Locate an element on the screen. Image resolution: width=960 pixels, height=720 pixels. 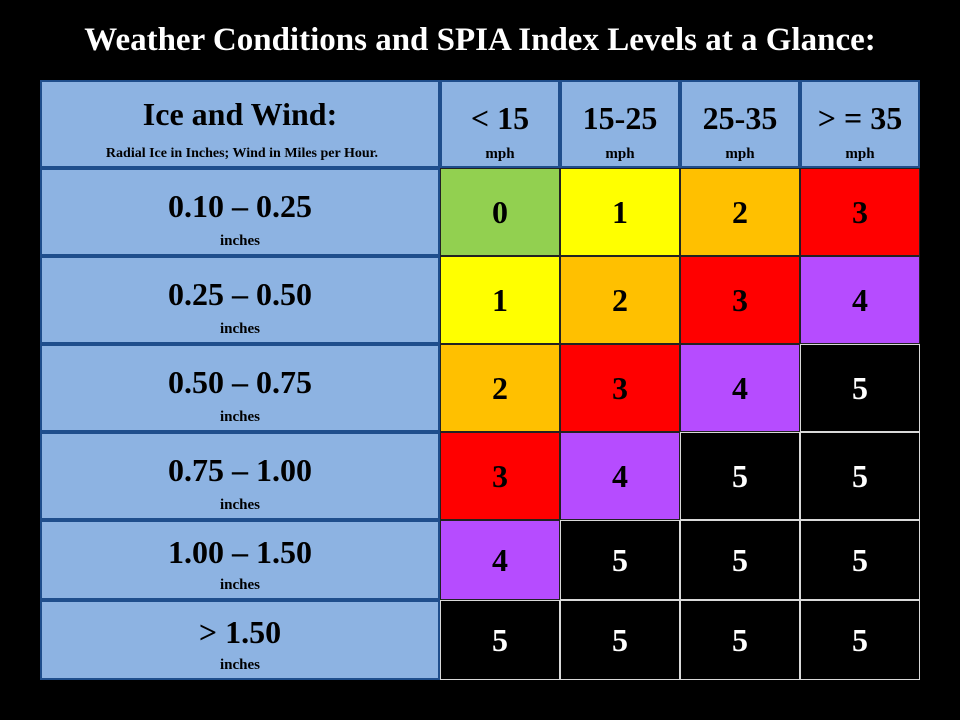
ice-row-header: 0.50 – 0.75 inches is located at coordinates (240, 388).